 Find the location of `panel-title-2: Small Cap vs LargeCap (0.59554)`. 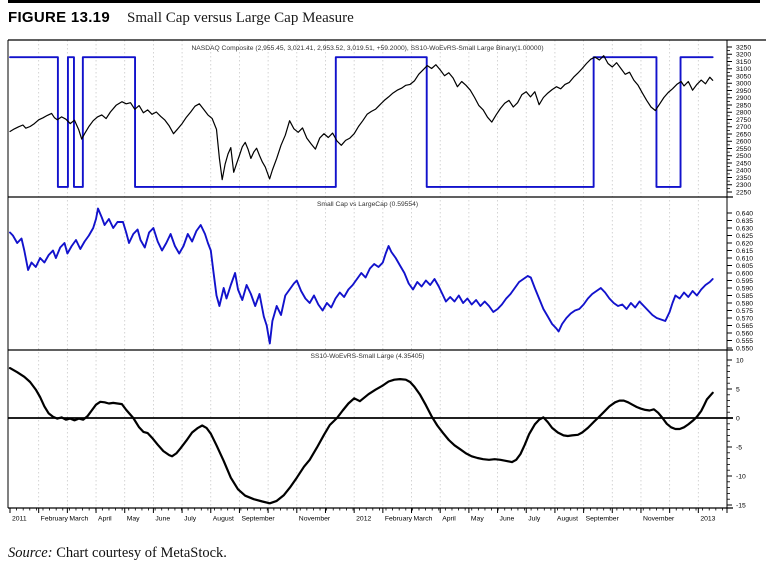

panel-title-2: Small Cap vs LargeCap (0.59554) is located at coordinates (367, 204).